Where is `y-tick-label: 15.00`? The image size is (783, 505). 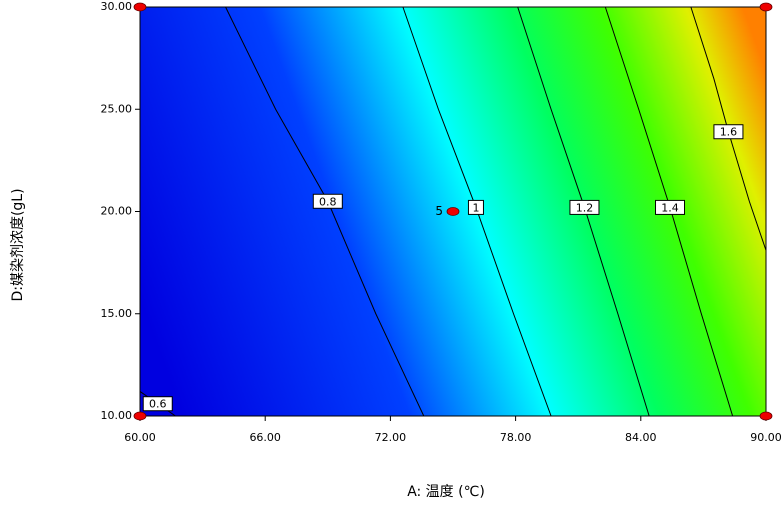 y-tick-label: 15.00 is located at coordinates (117, 313).